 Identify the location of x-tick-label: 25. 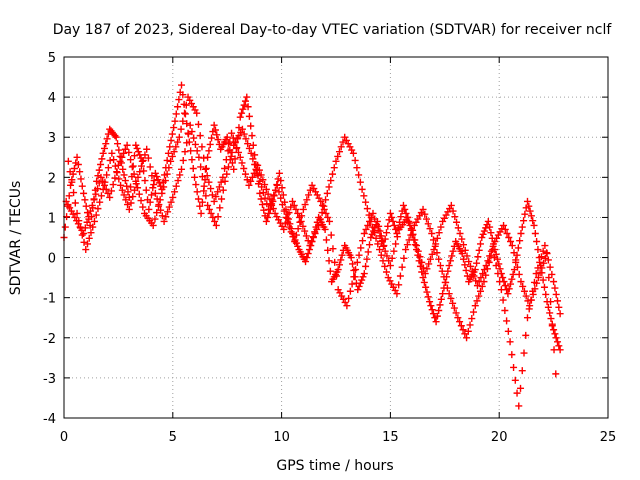
(608, 437).